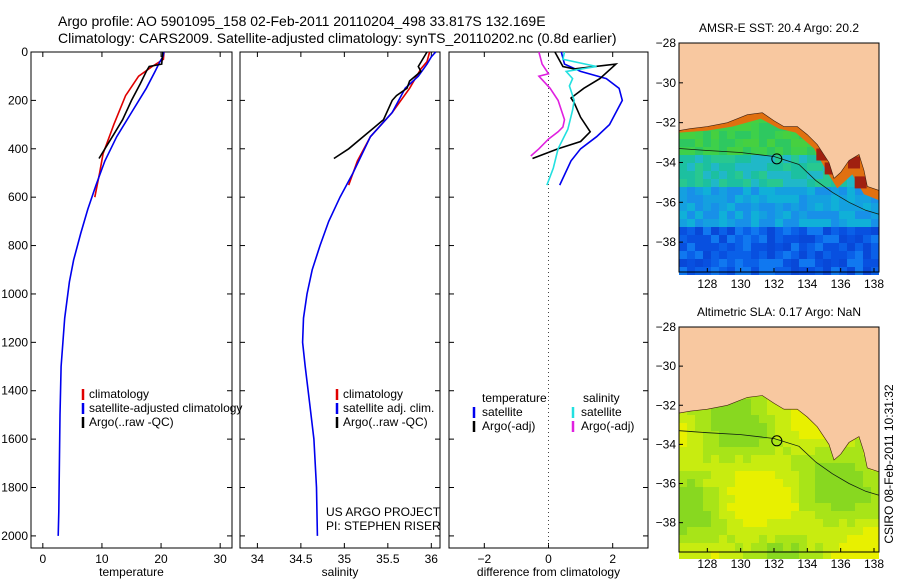 The height and width of the screenshot is (580, 900). I want to click on temperature-xtick-label: 30, so click(220, 559).